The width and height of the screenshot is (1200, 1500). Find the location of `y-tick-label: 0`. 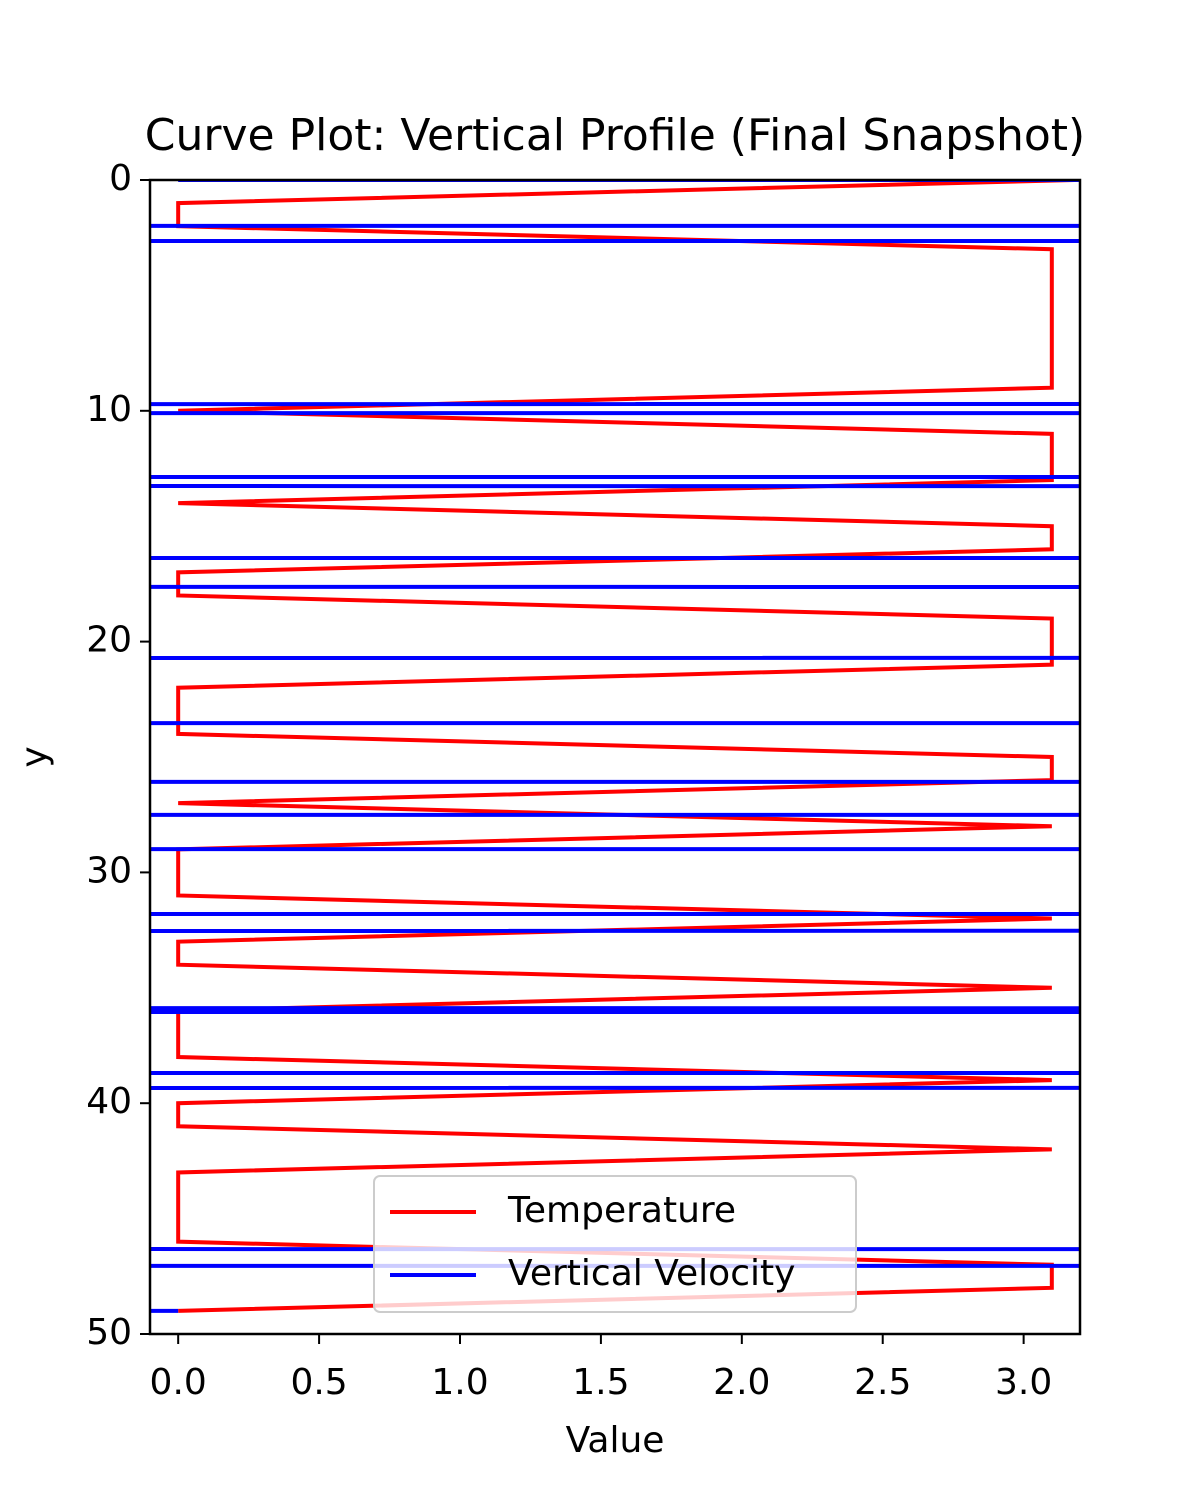

y-tick-label: 0 is located at coordinates (120, 178).